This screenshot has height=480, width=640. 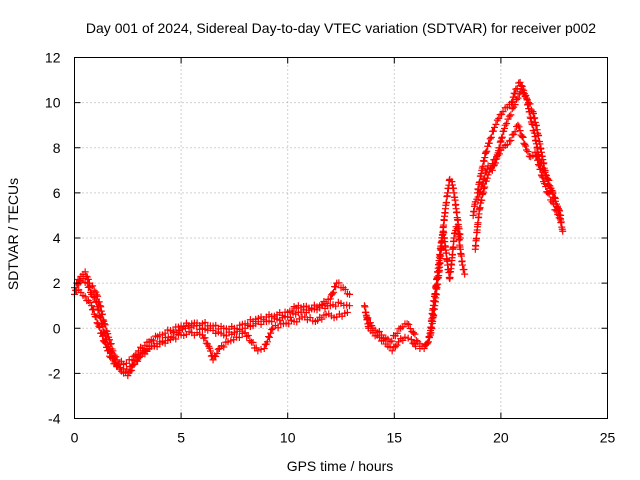 I want to click on y-tick-label: -4, so click(x=54, y=419).